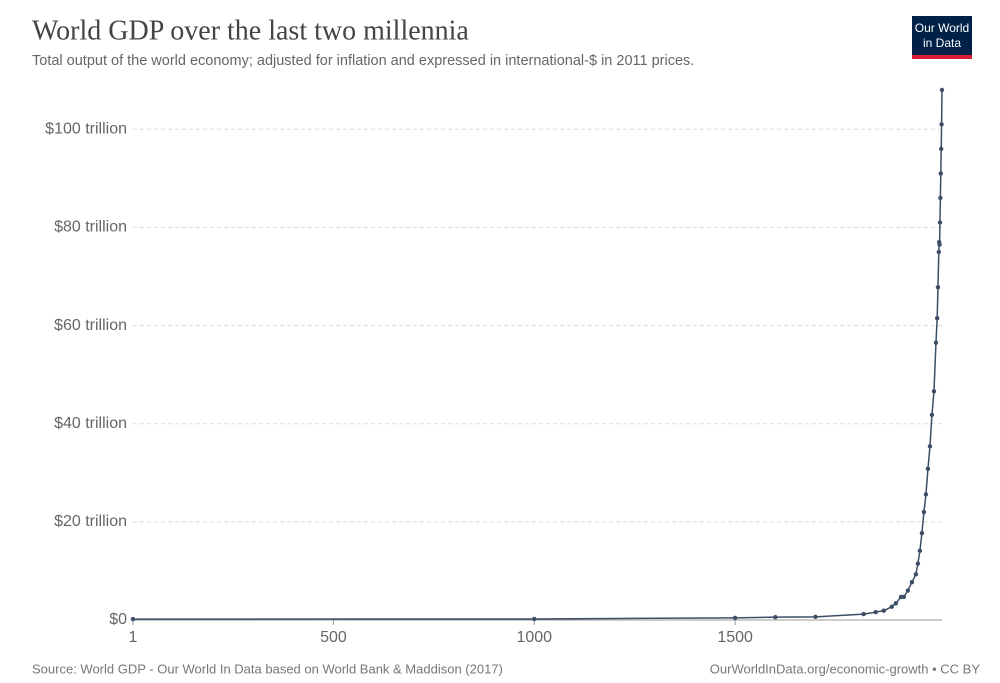 This screenshot has width=1000, height=683. What do you see at coordinates (86, 128) in the screenshot?
I see `y-tick-label: $100 trillion` at bounding box center [86, 128].